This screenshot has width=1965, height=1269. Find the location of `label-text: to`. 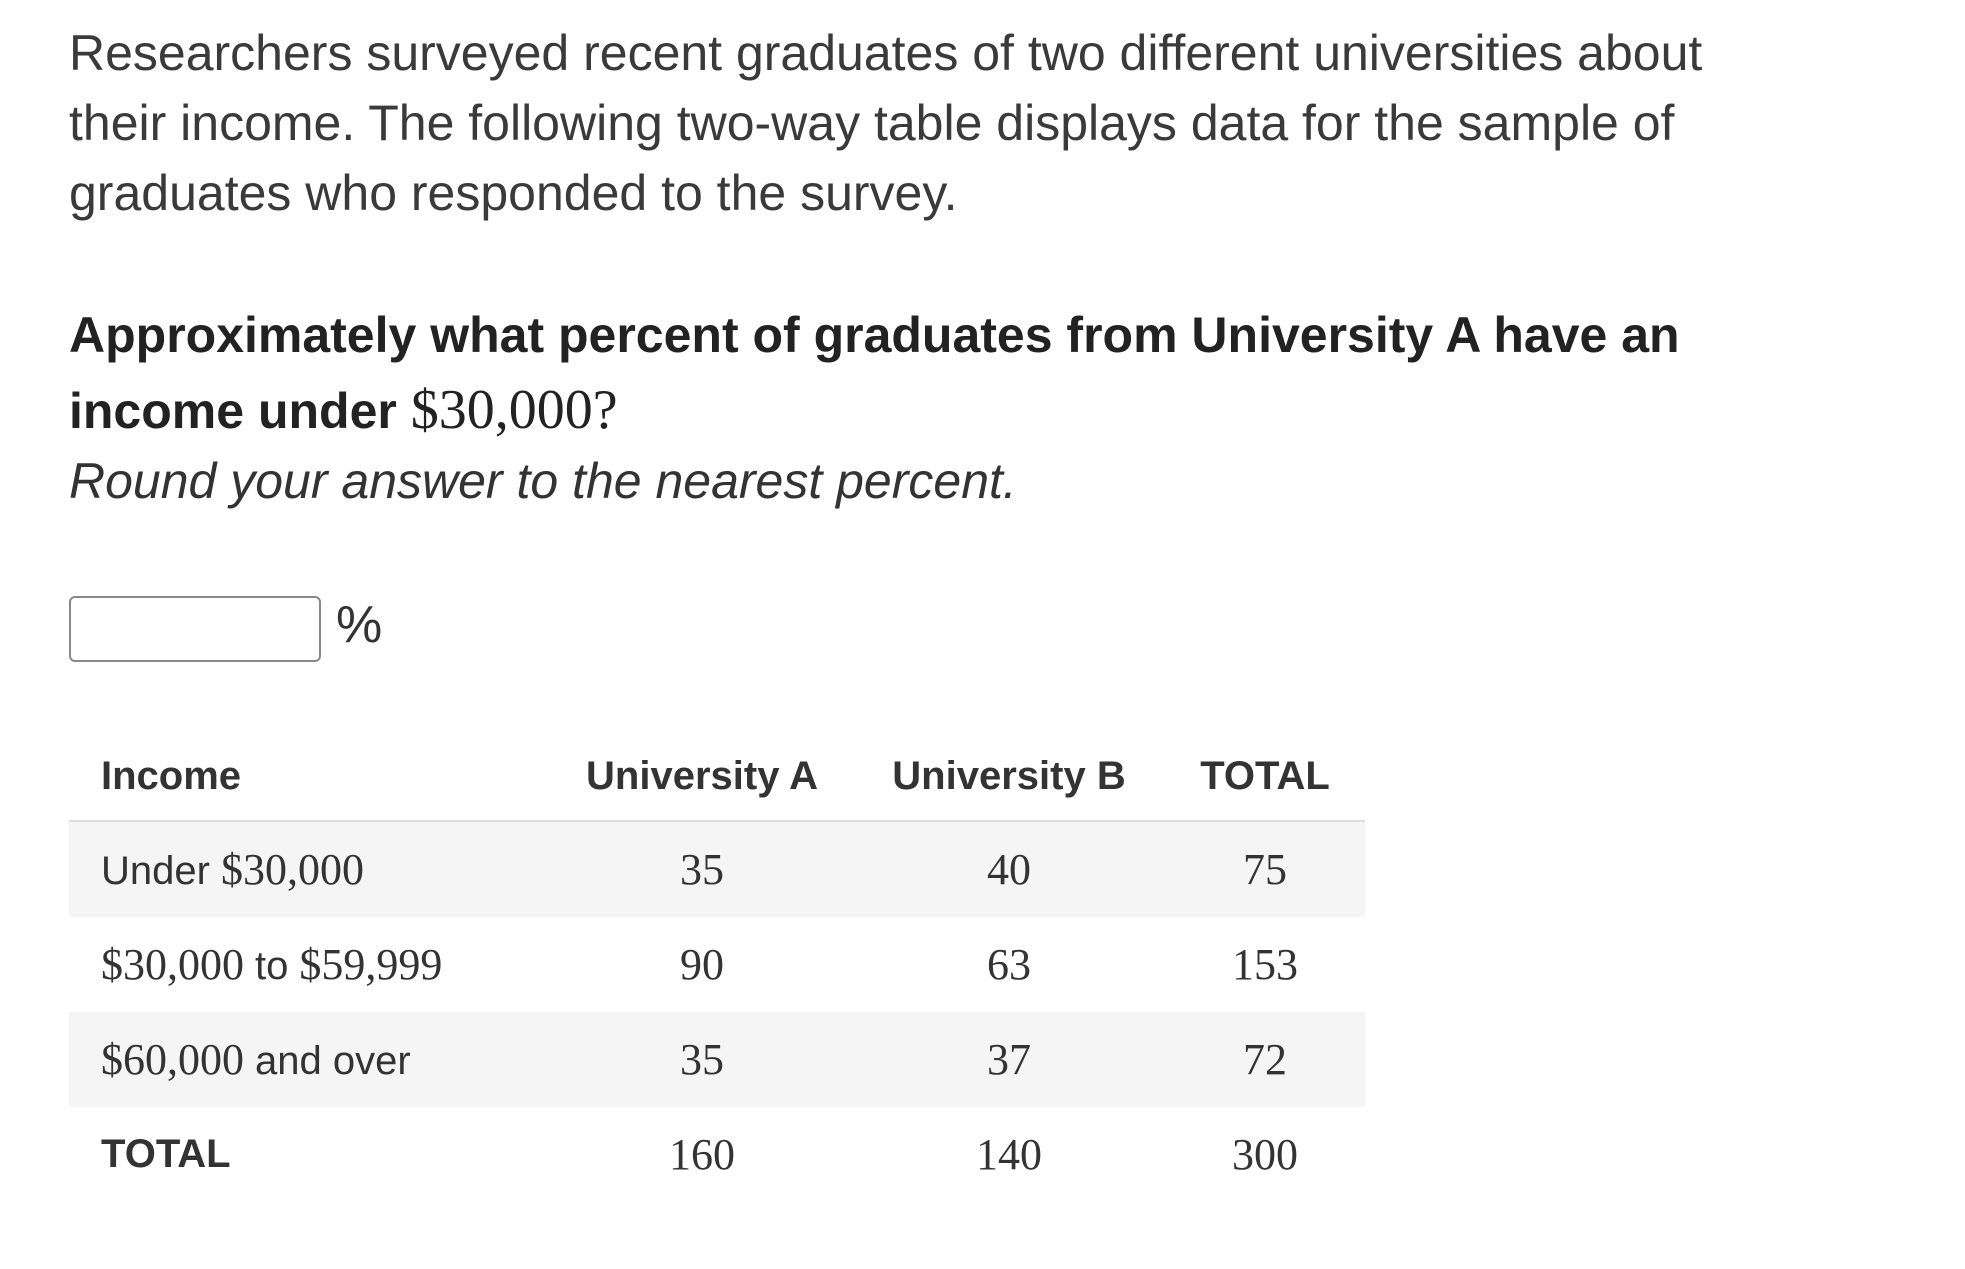

label-text: to is located at coordinates (272, 966).